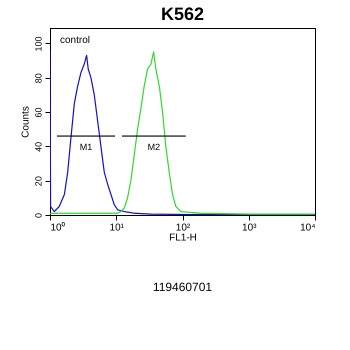 This screenshot has width=350, height=350. What do you see at coordinates (183, 228) in the screenshot?
I see `x-tick-label: 10²` at bounding box center [183, 228].